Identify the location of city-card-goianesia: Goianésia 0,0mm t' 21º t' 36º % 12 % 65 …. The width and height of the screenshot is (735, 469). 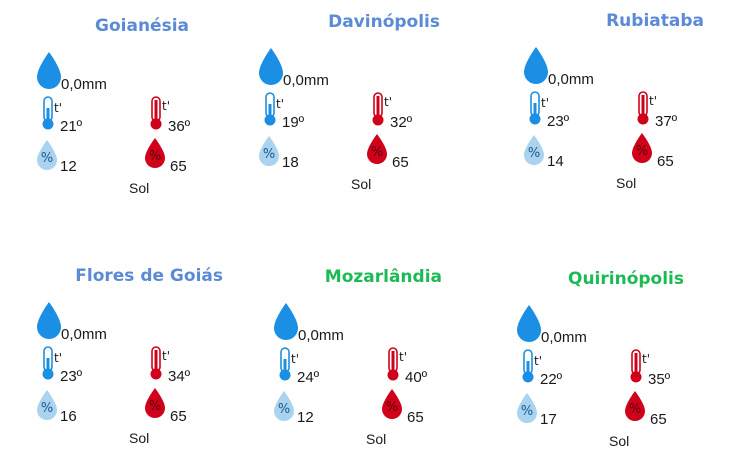
(114, 116).